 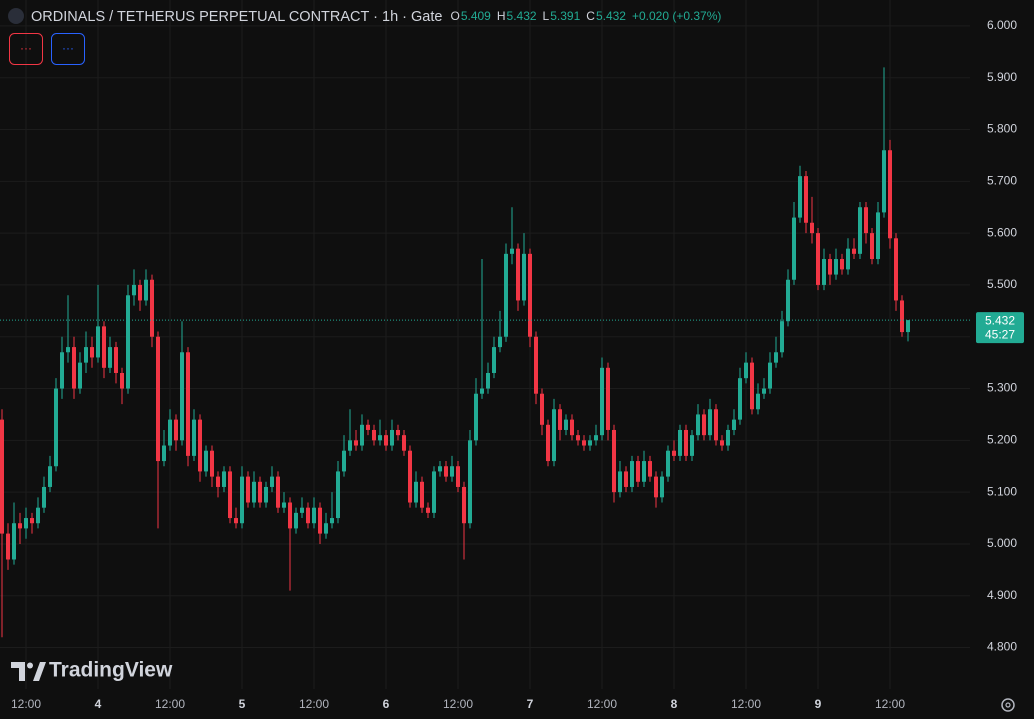 What do you see at coordinates (454, 16) in the screenshot?
I see `ohlc-label: O` at bounding box center [454, 16].